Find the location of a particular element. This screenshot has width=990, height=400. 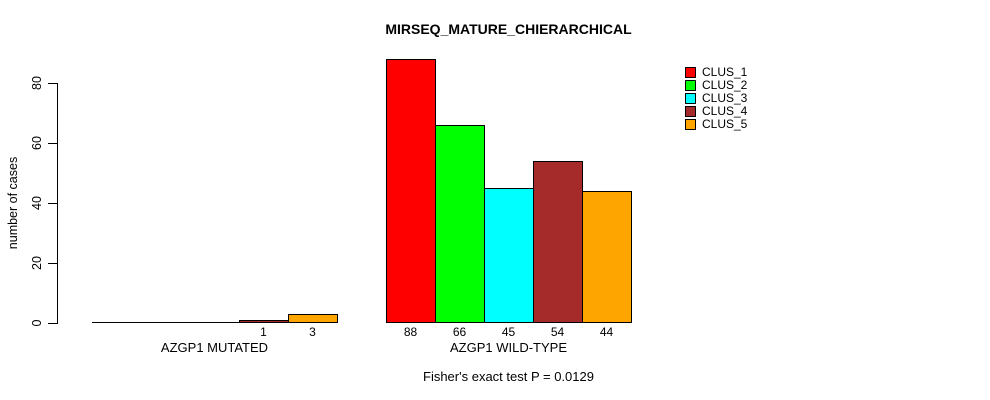

x-group-label: AZGP1 MUTATED is located at coordinates (214, 347).